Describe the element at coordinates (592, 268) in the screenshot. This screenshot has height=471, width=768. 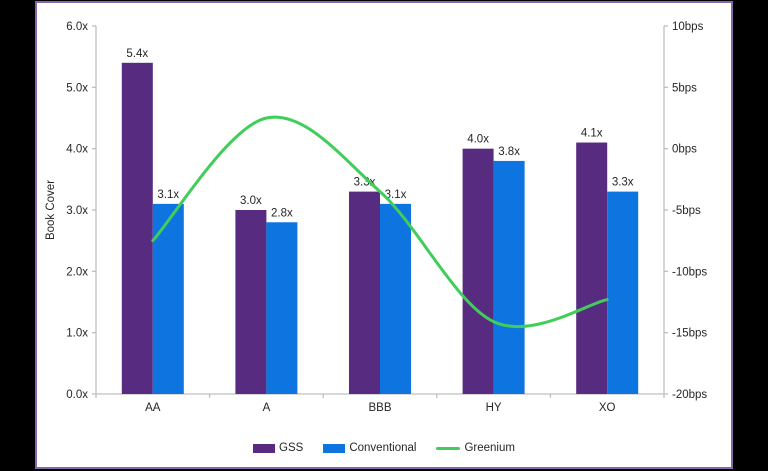
I see `gss-bar-xo` at that location.